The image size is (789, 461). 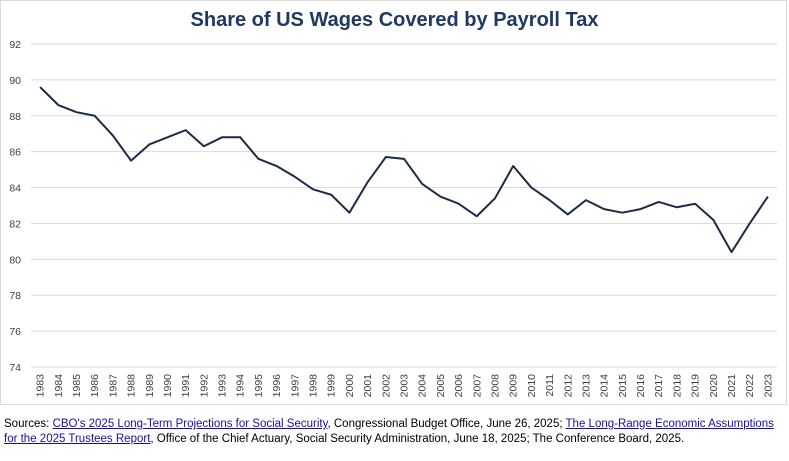 What do you see at coordinates (386, 386) in the screenshot?
I see `x-tick-label: 2002` at bounding box center [386, 386].